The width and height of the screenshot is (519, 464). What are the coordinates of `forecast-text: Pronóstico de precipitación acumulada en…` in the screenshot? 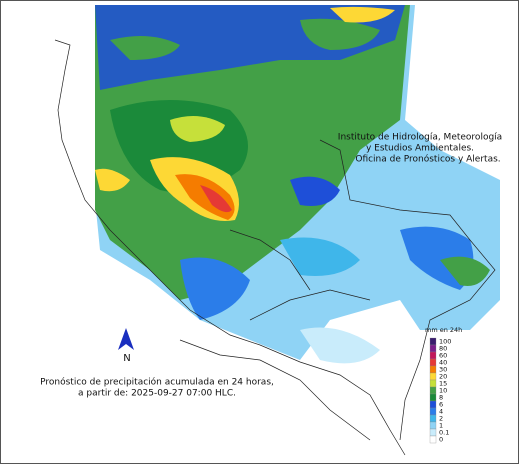 It's located at (157, 388).